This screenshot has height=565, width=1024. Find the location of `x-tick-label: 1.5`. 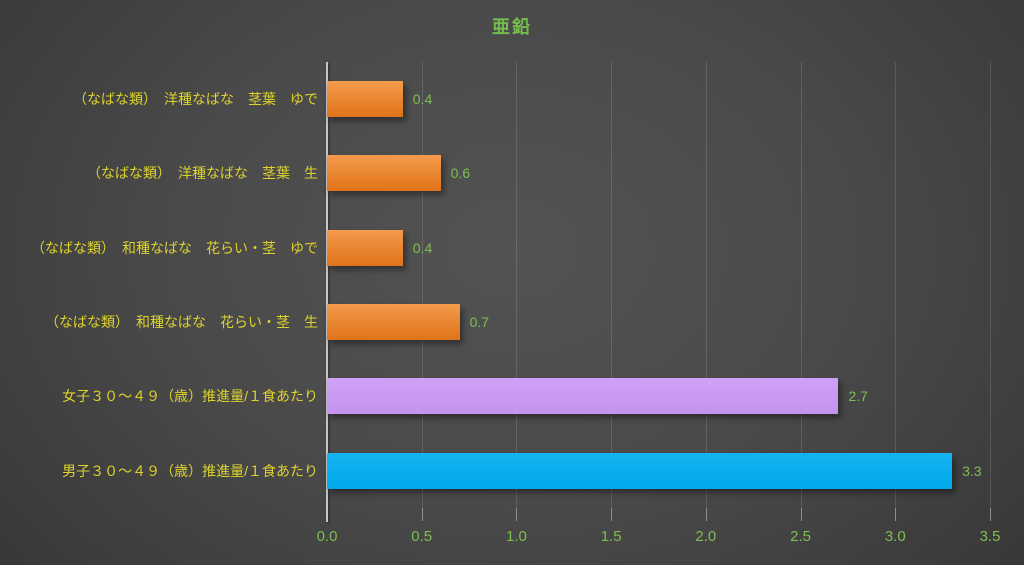

x-tick-label: 1.5 is located at coordinates (611, 536).